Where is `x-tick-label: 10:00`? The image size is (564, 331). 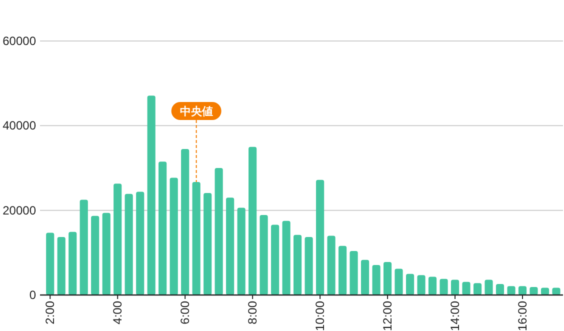 x-tick-label: 10:00 is located at coordinates (320, 315).